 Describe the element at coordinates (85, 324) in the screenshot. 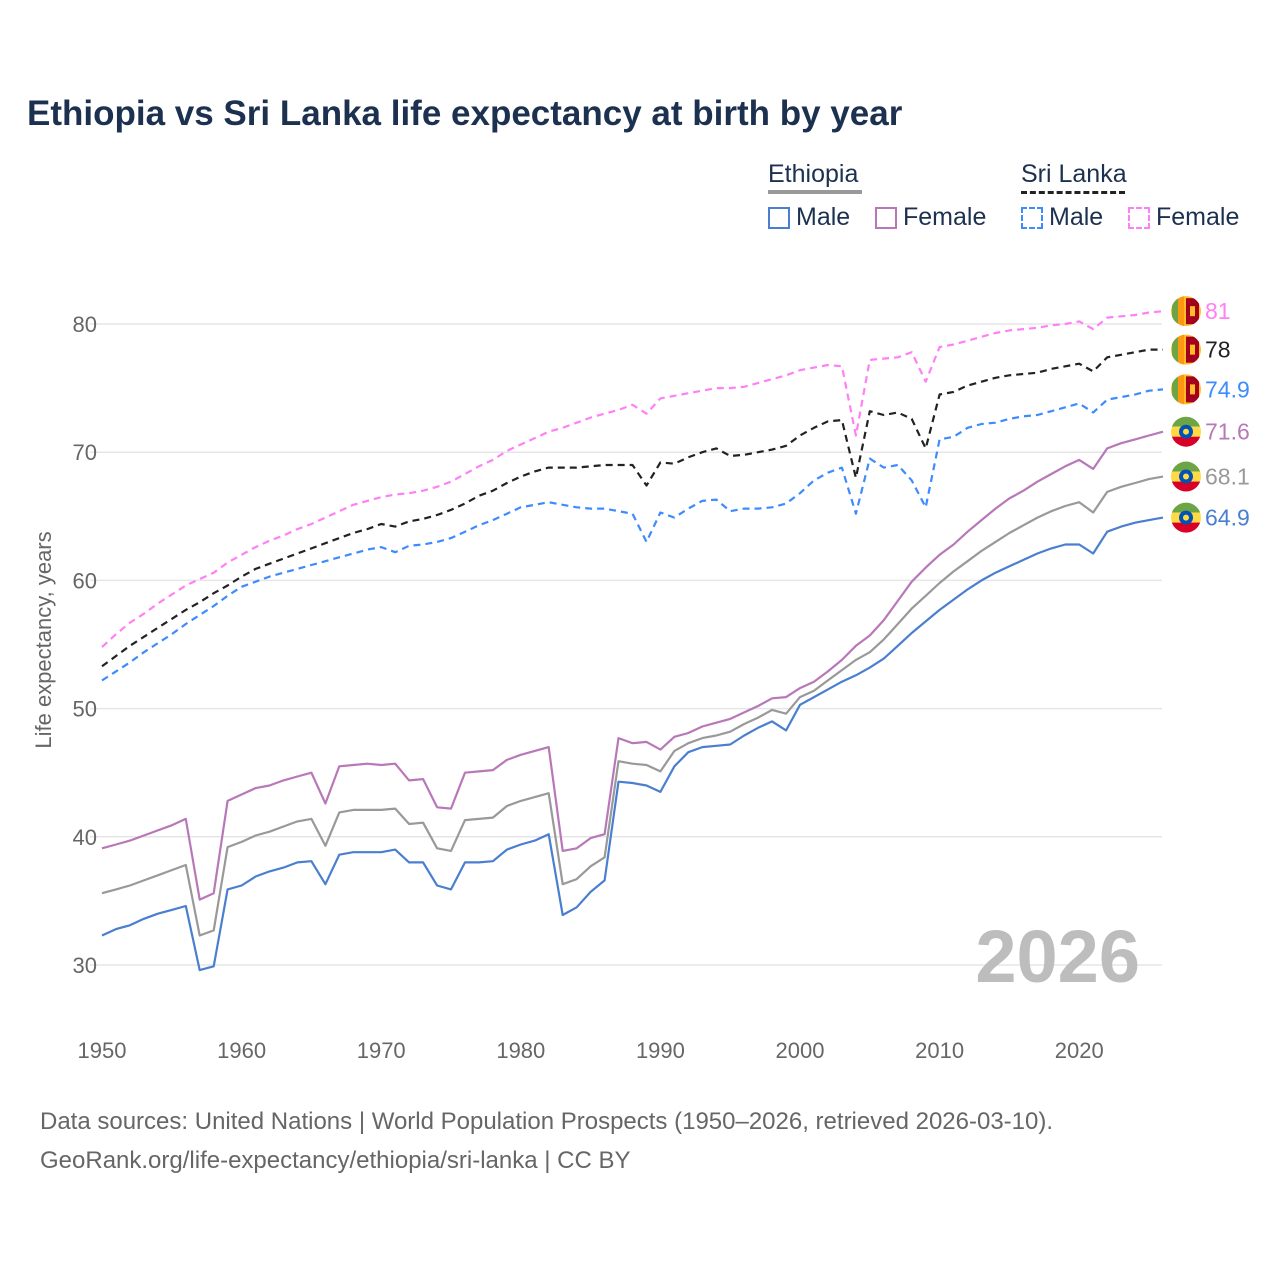

I see `y-tick-label: 80` at that location.